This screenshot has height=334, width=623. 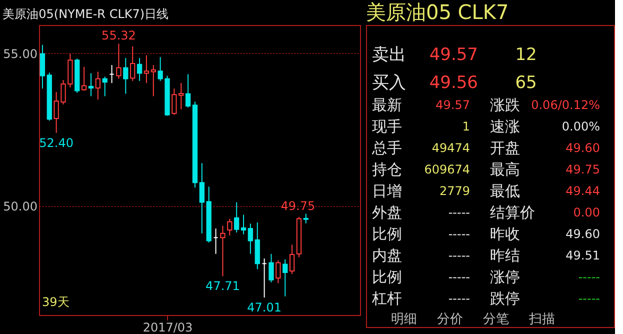 I want to click on text: 最高, so click(x=505, y=169).